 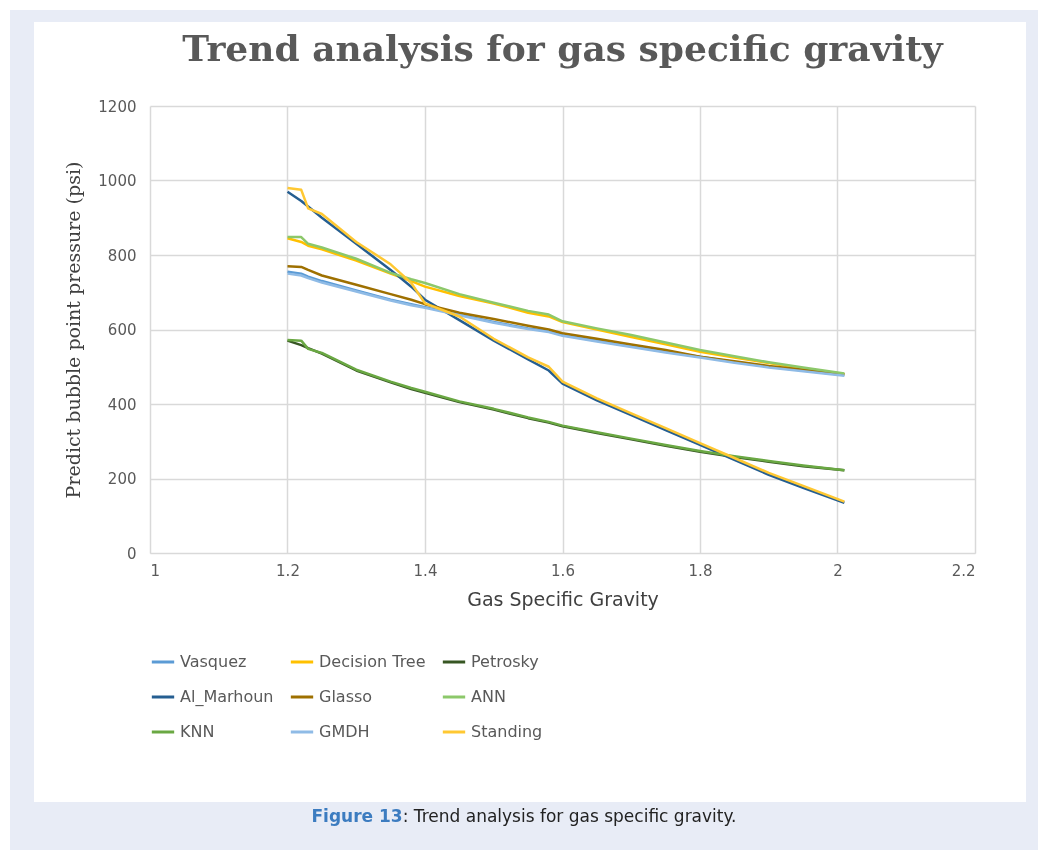 I want to click on x-tick-label: 1.6, so click(x=563, y=570).